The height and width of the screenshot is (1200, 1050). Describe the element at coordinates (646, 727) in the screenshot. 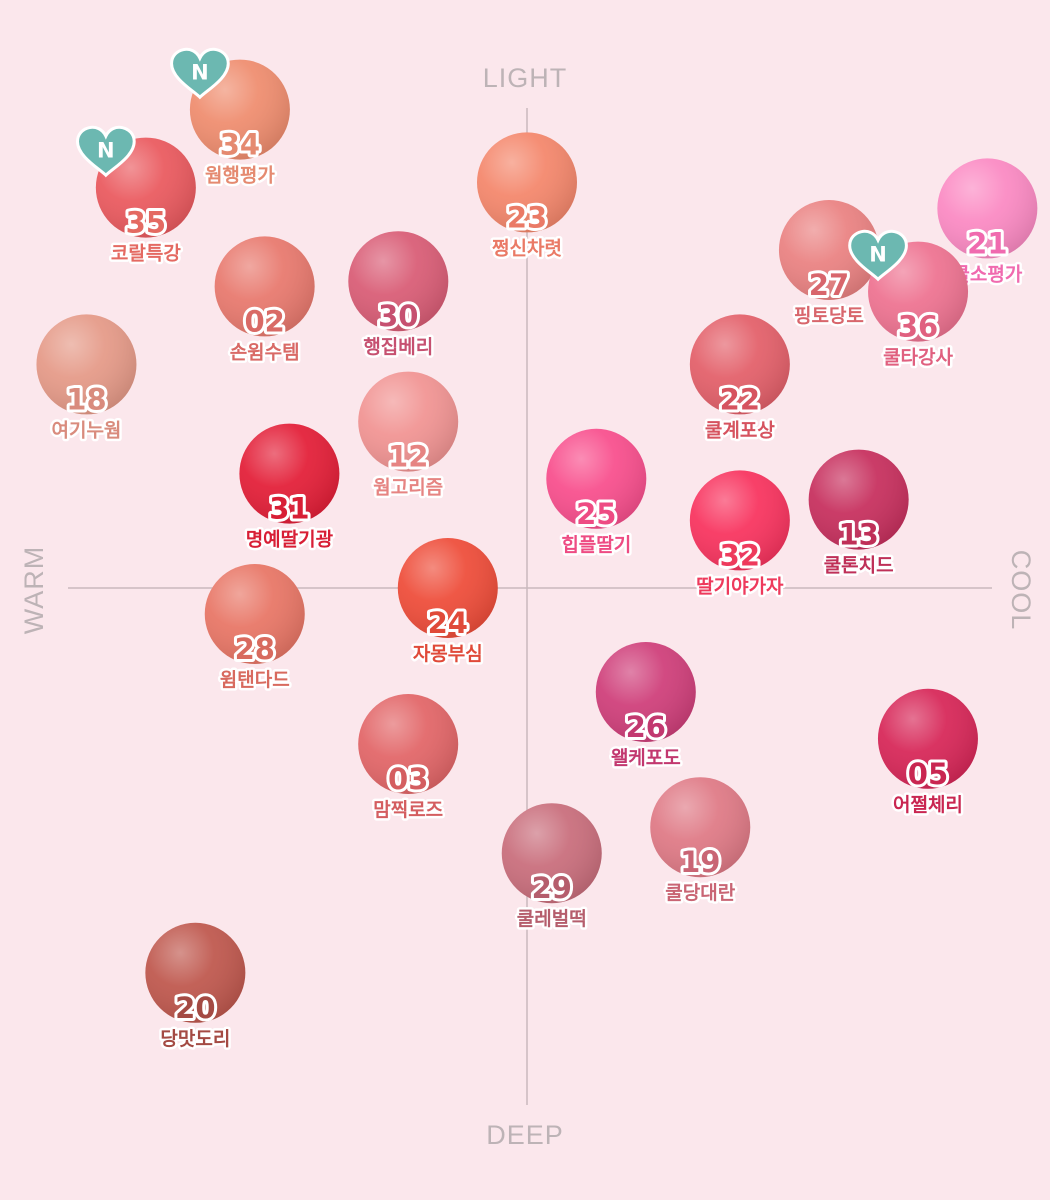

I see `swatch-number-26: 26` at that location.